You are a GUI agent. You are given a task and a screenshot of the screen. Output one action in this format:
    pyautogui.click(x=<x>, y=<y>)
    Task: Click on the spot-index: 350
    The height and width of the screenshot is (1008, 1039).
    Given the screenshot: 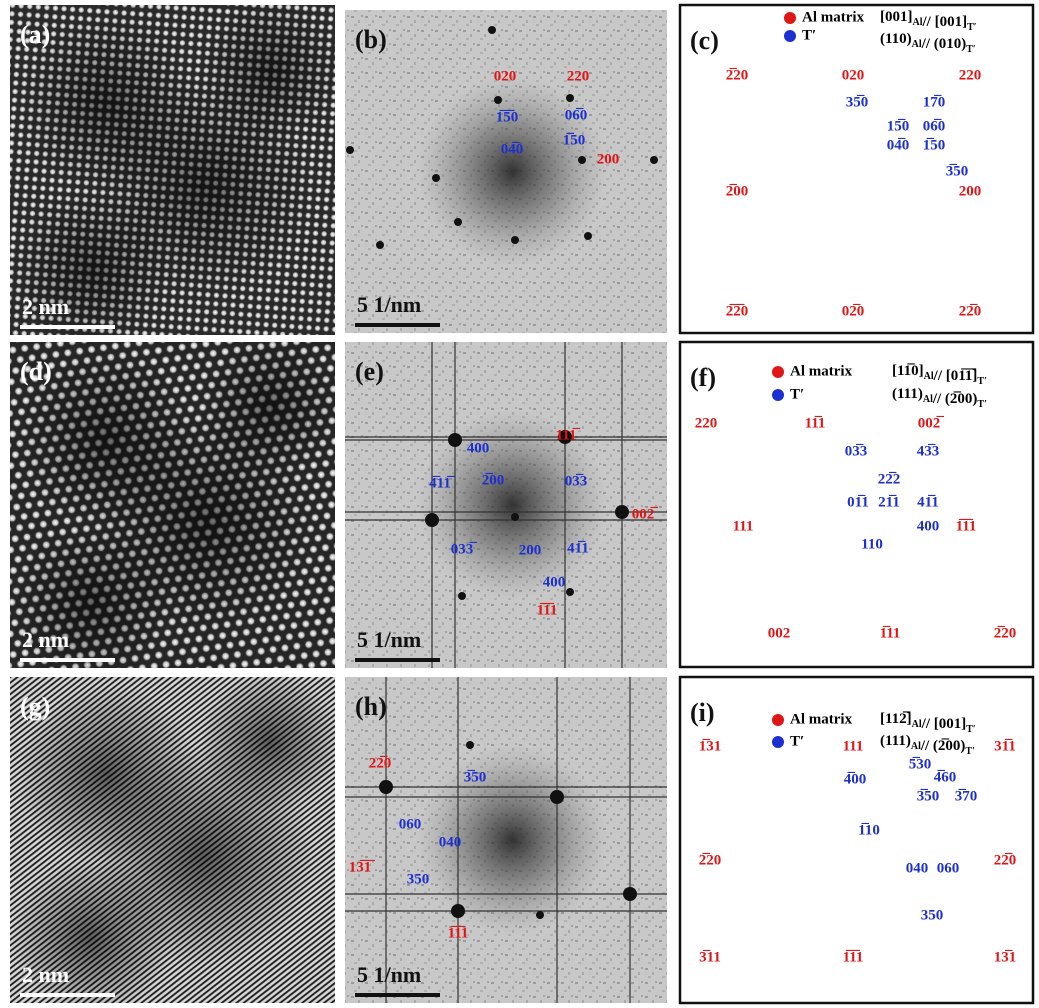 What is the action you would take?
    pyautogui.click(x=932, y=915)
    